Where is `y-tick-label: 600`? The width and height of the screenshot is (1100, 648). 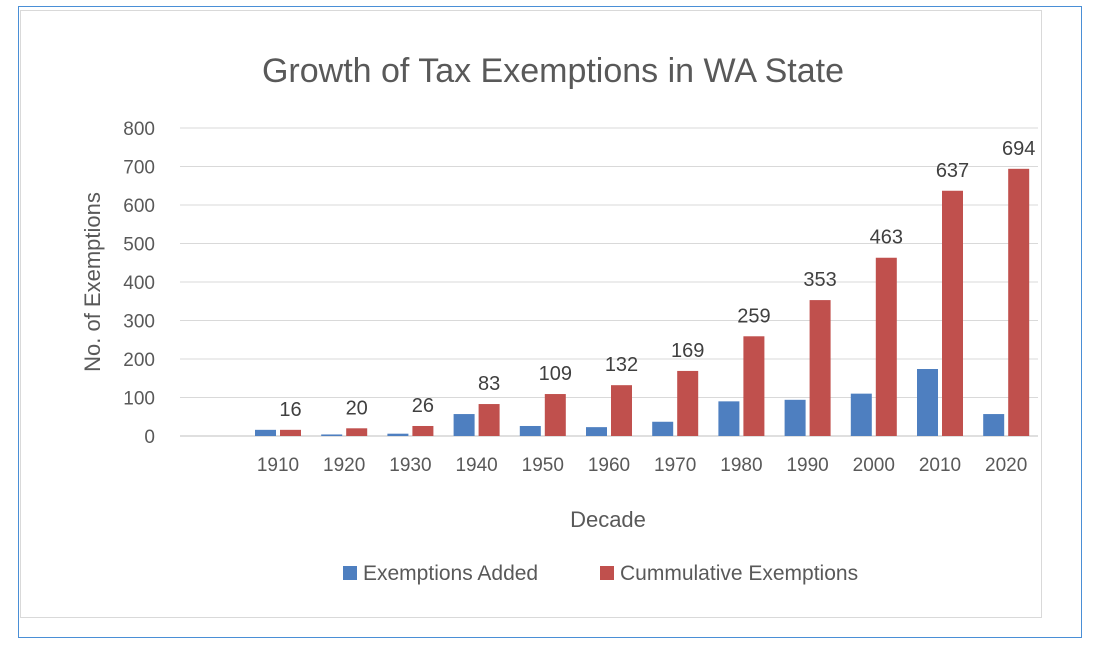
y-tick-label: 600 is located at coordinates (139, 206).